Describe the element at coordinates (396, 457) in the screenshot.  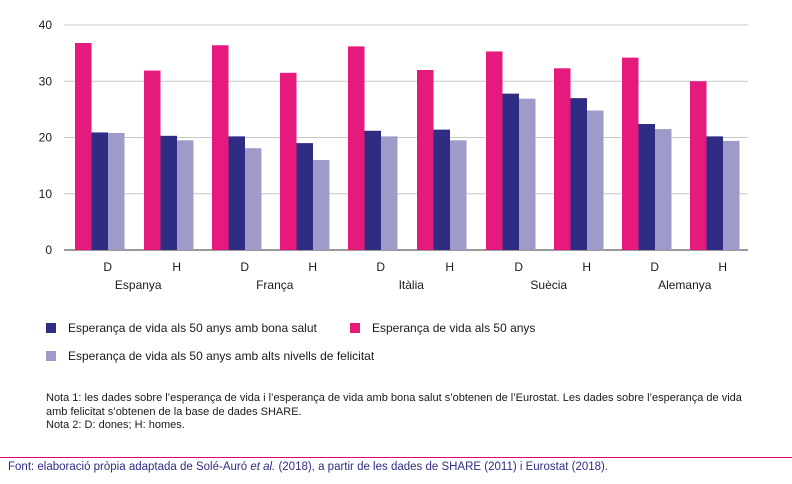
I see `source-divider` at that location.